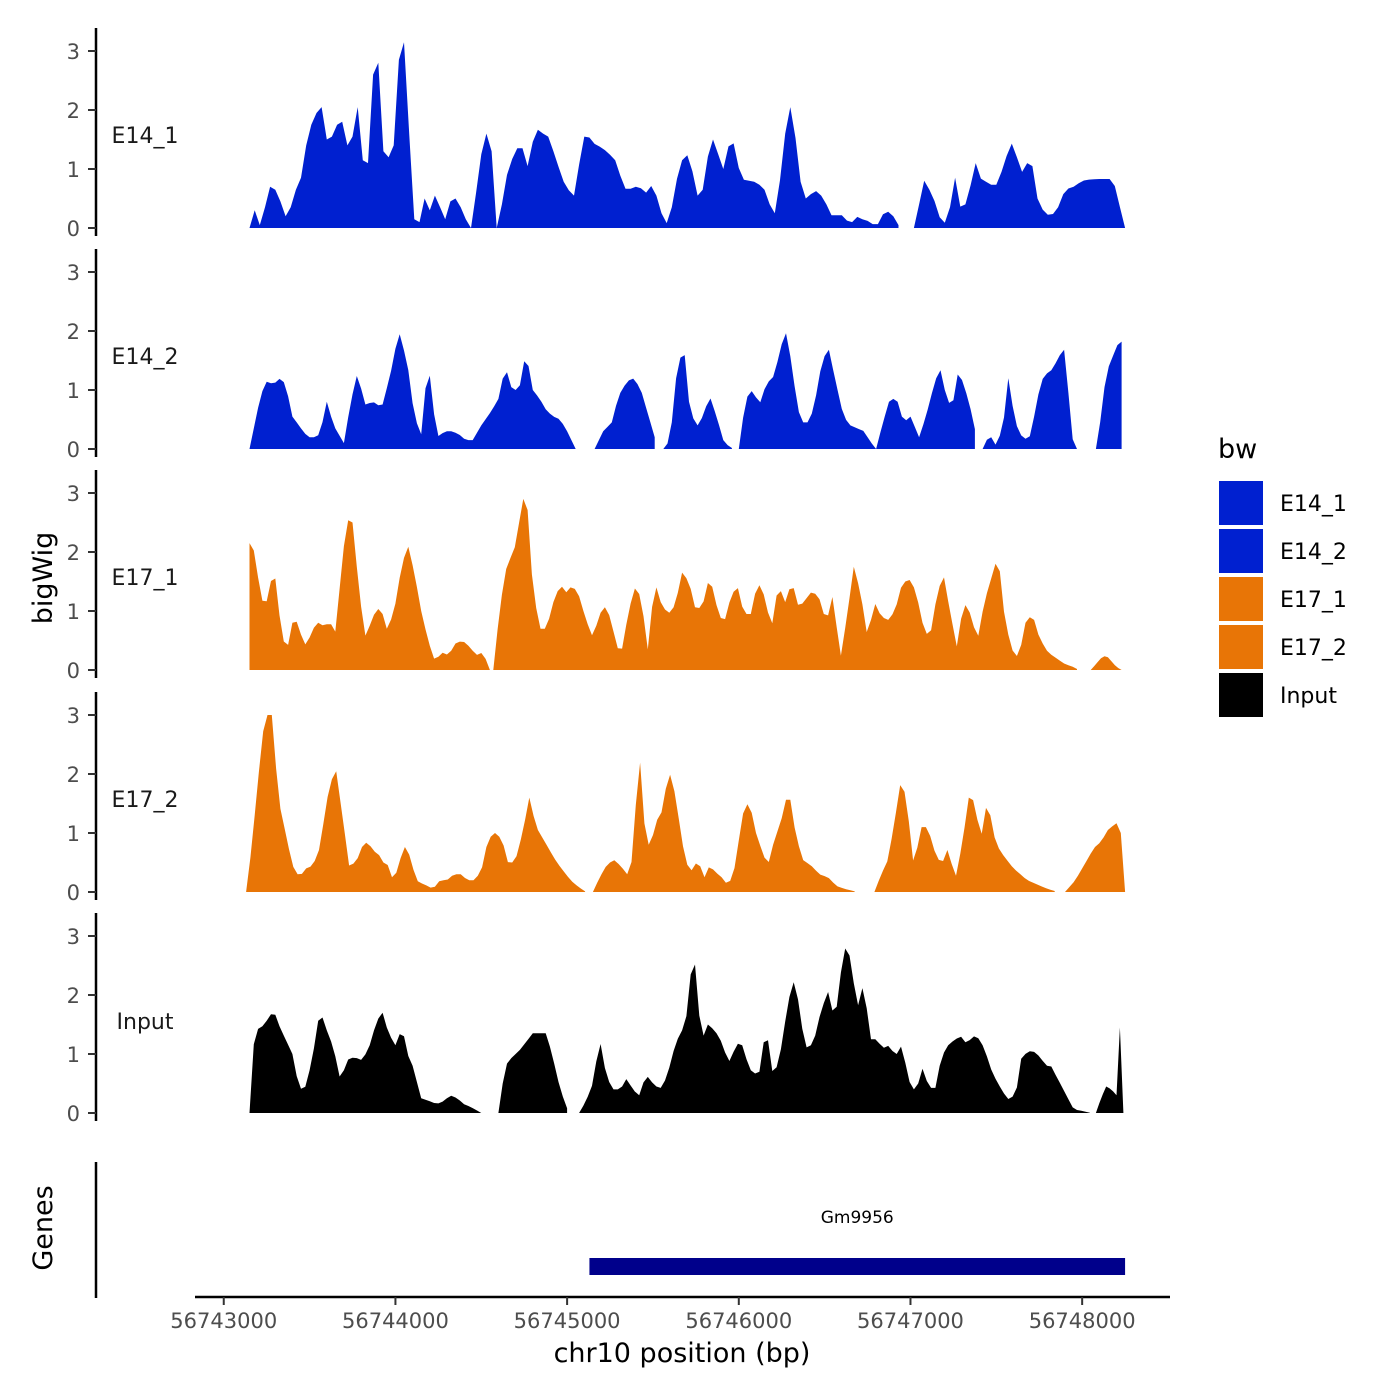  I want to click on x-tick-label: 56746000, so click(738, 1321).